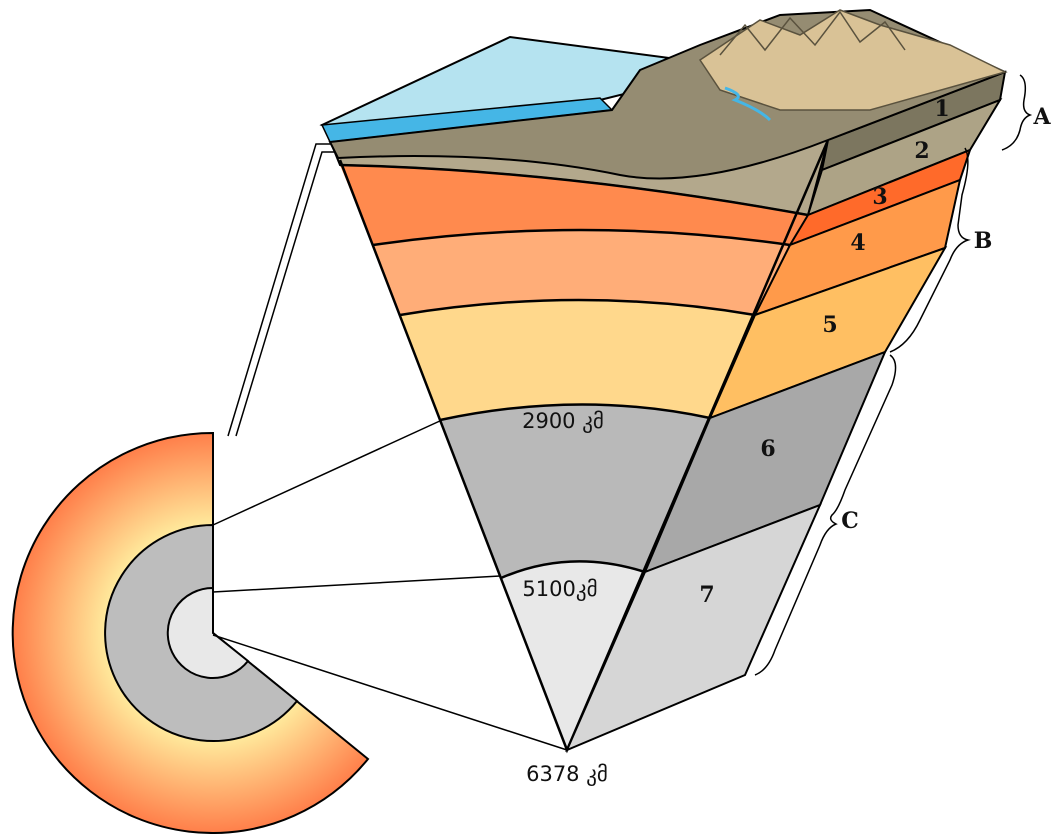 The height and width of the screenshot is (834, 1053). I want to click on group-label: A, so click(1041, 117).